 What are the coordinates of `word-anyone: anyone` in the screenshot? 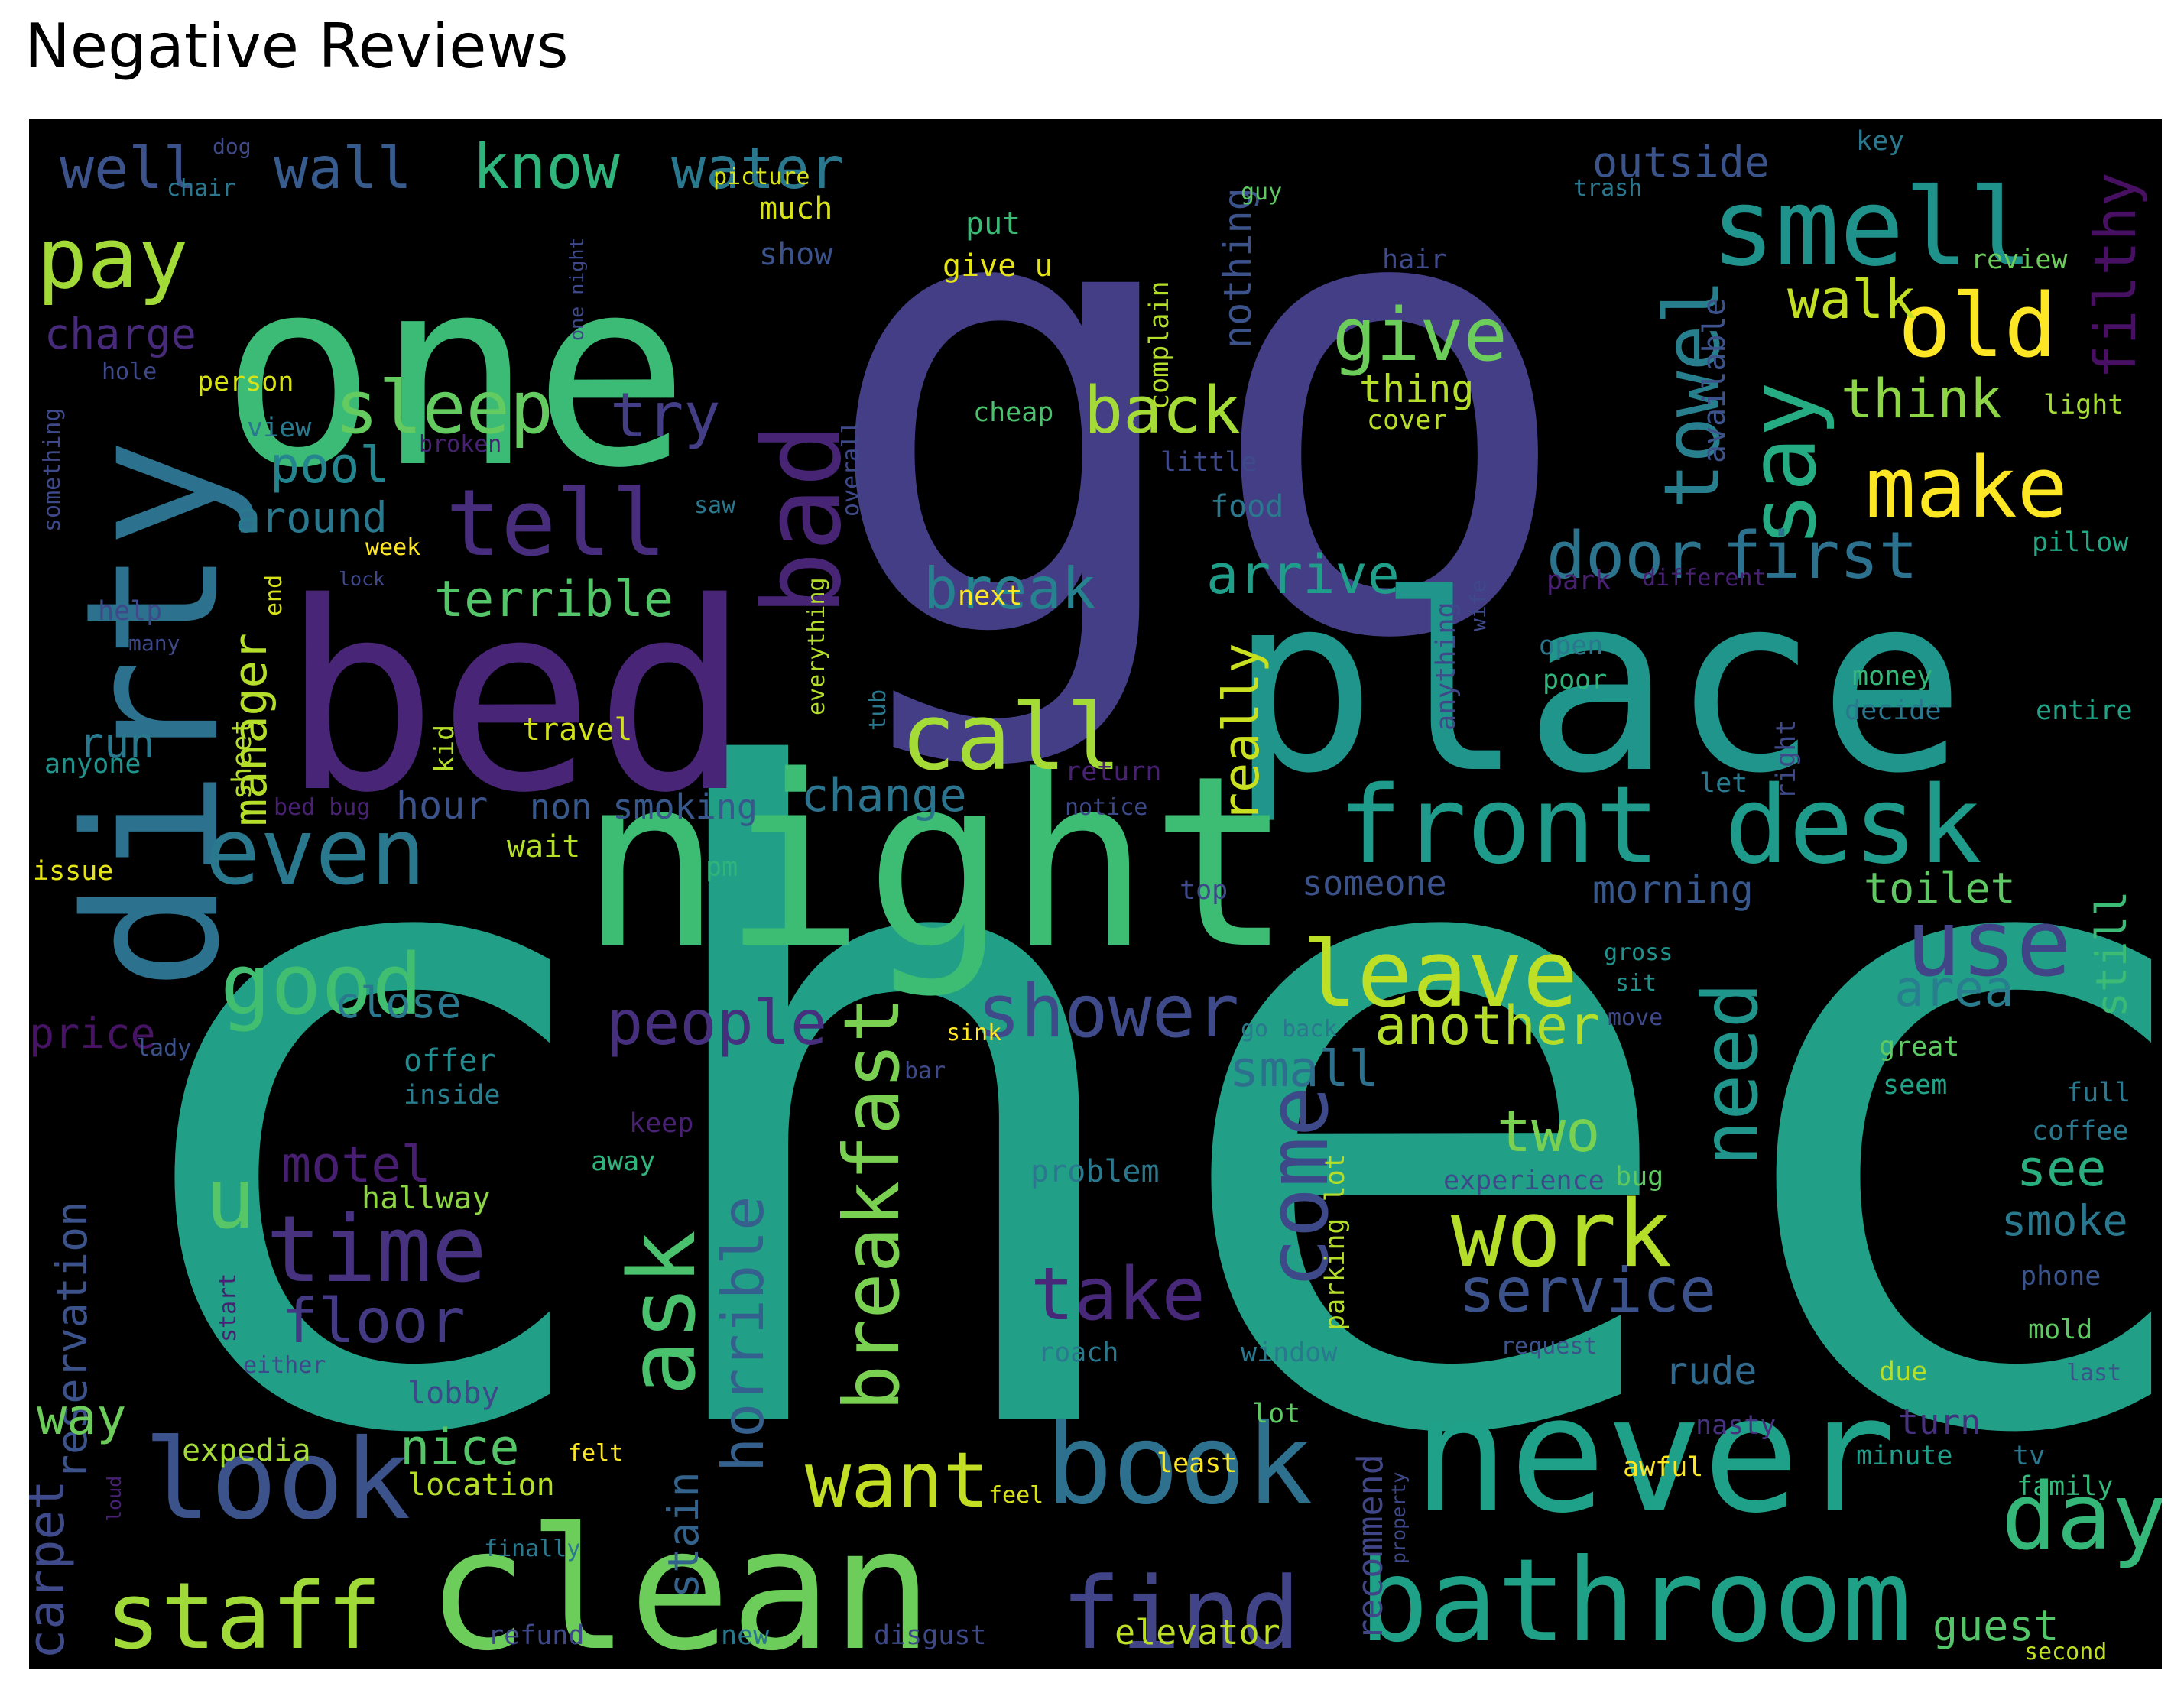 It's located at (92, 764).